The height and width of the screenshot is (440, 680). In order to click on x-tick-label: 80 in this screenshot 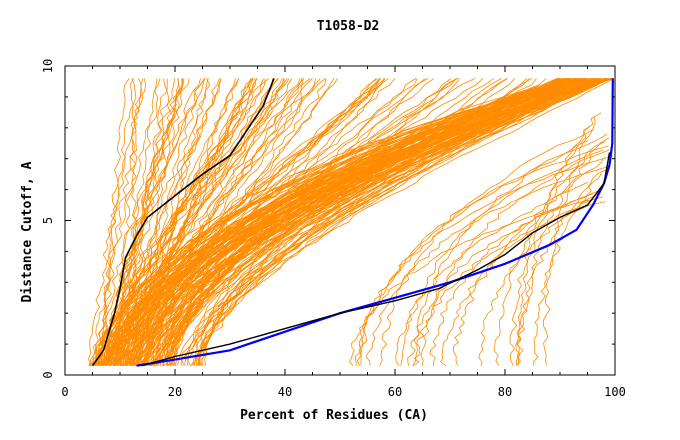, I will do `click(505, 392)`.